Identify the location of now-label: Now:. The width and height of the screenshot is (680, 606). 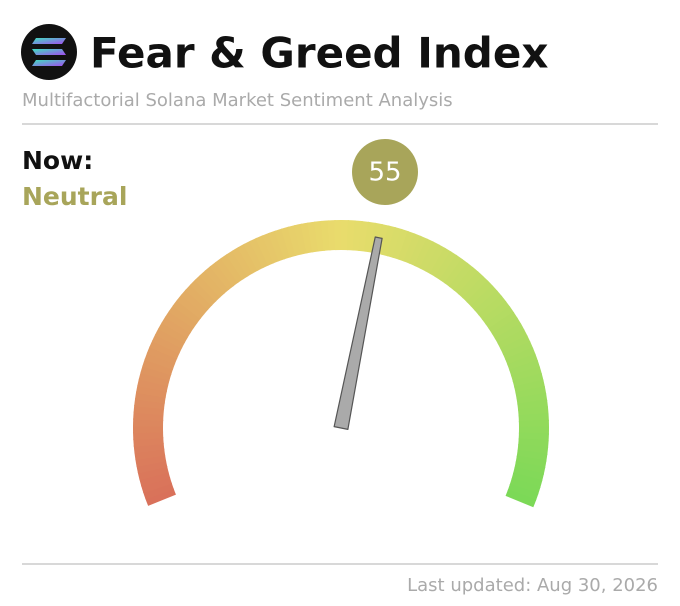
(57, 160).